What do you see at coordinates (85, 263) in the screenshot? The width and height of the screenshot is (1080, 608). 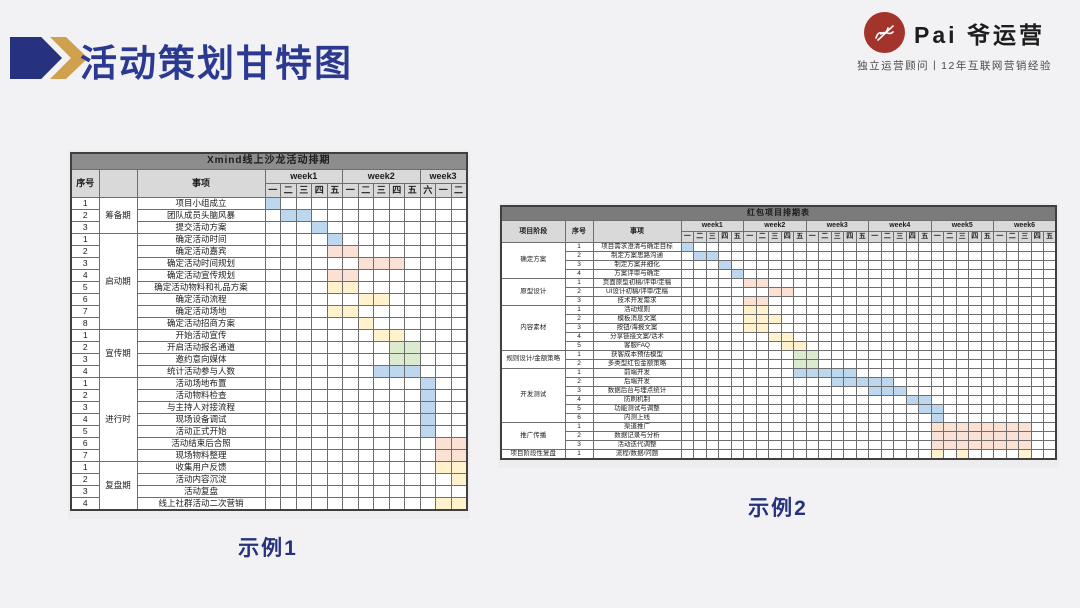 I see `row-number-cell: 3` at bounding box center [85, 263].